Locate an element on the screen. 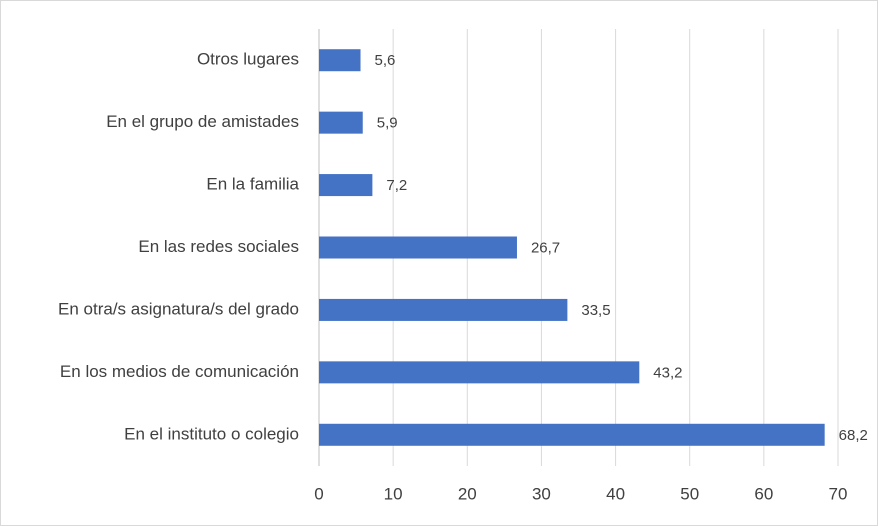  category-label: En otra/s asignatura/s del grado is located at coordinates (178, 308).